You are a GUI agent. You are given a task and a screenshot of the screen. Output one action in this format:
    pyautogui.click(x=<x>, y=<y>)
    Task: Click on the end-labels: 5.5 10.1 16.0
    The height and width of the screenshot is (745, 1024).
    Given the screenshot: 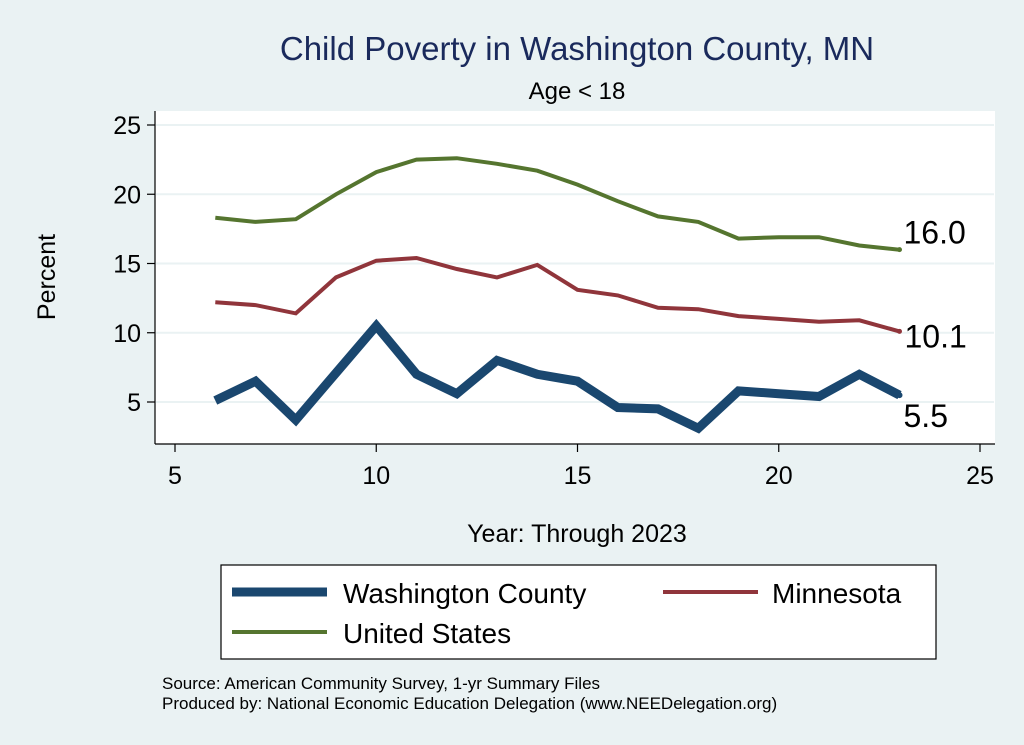 What is the action you would take?
    pyautogui.click(x=935, y=324)
    